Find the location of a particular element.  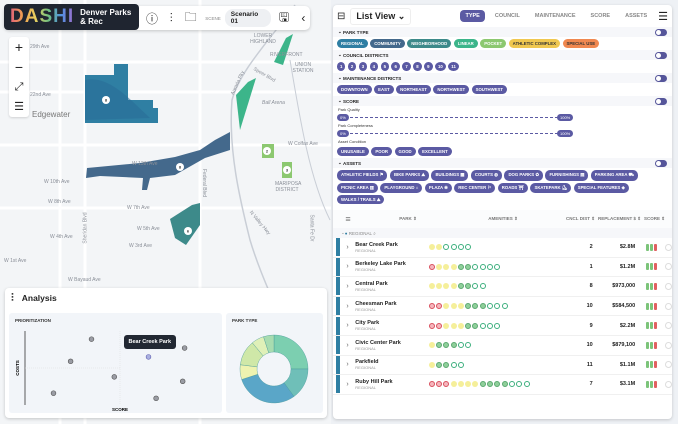

chip-assets: WALKS / TRAILS ⛰ is located at coordinates (361, 199).